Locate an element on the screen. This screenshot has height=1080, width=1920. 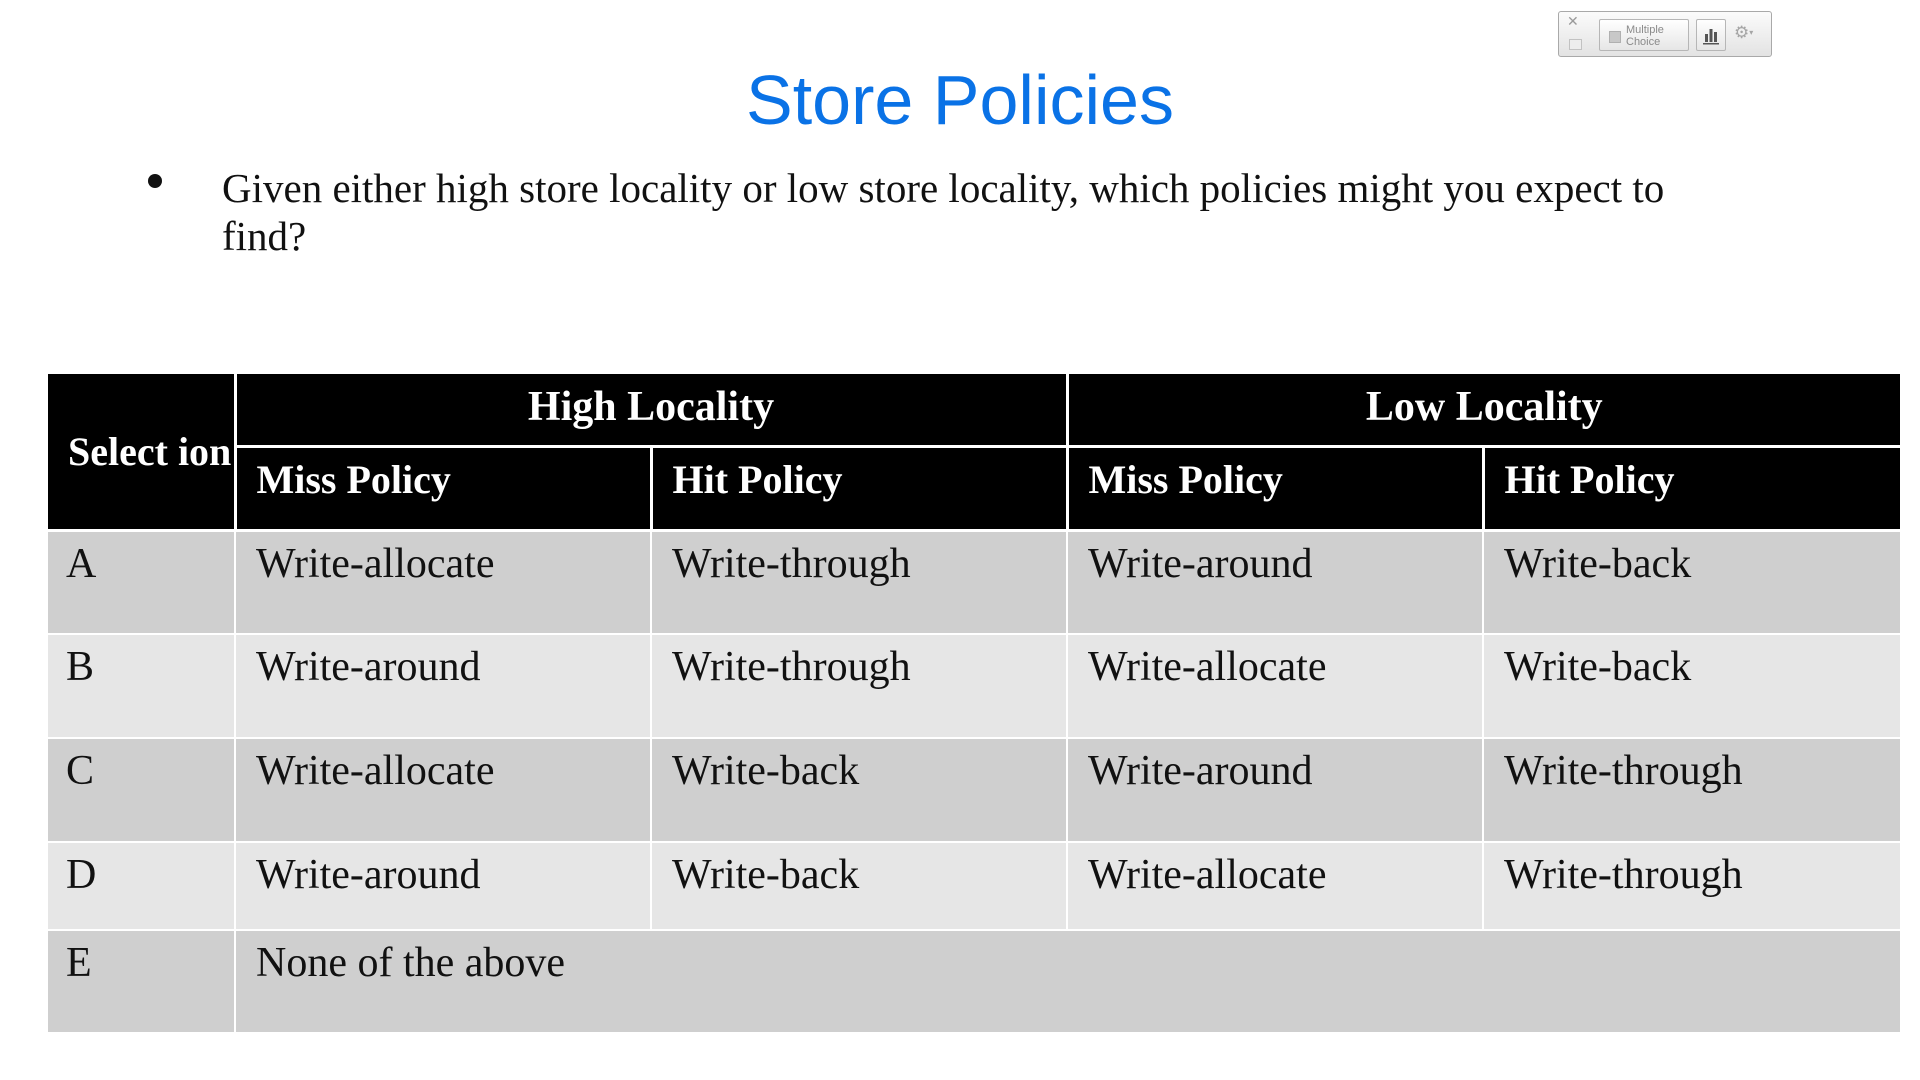
high-hit-policy-header: Hit Policy is located at coordinates (859, 488).